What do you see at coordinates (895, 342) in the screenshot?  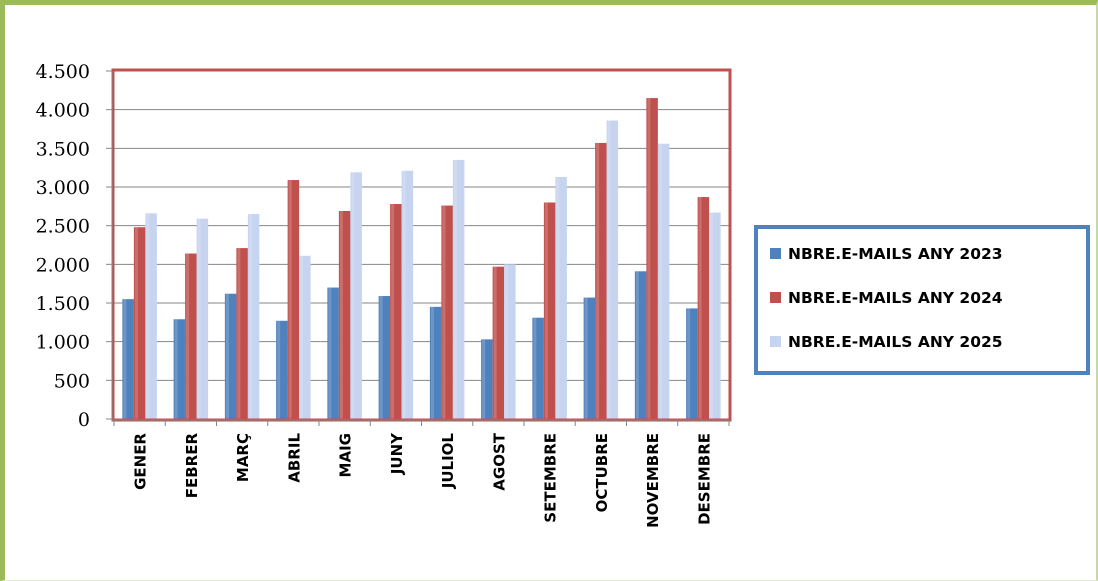 I see `legend-label: NBRE.E-MAILS ANY 2025` at bounding box center [895, 342].